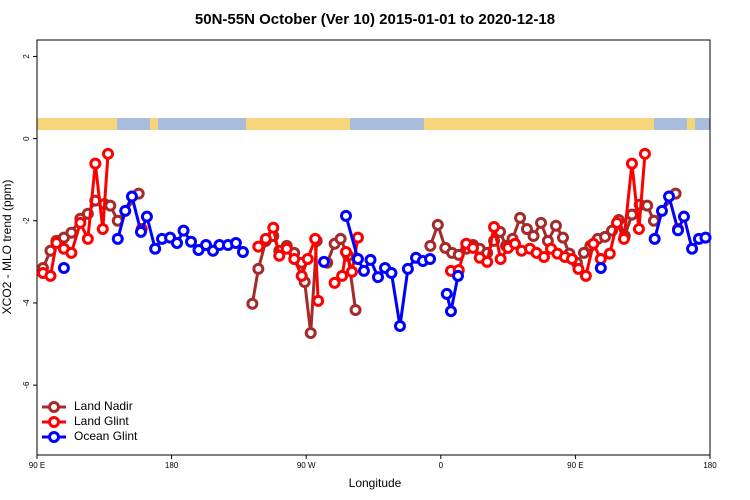 This screenshot has height=500, width=750. What do you see at coordinates (306, 465) in the screenshot?
I see `x-tick-label: 90 W` at bounding box center [306, 465].